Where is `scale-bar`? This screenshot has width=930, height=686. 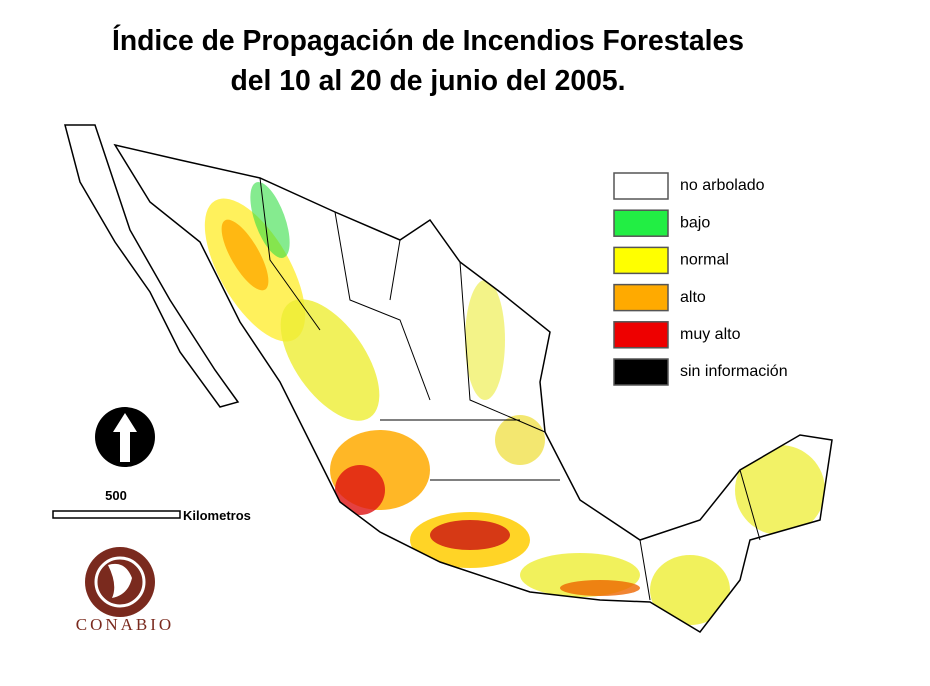
scale-bar is located at coordinates (116, 514).